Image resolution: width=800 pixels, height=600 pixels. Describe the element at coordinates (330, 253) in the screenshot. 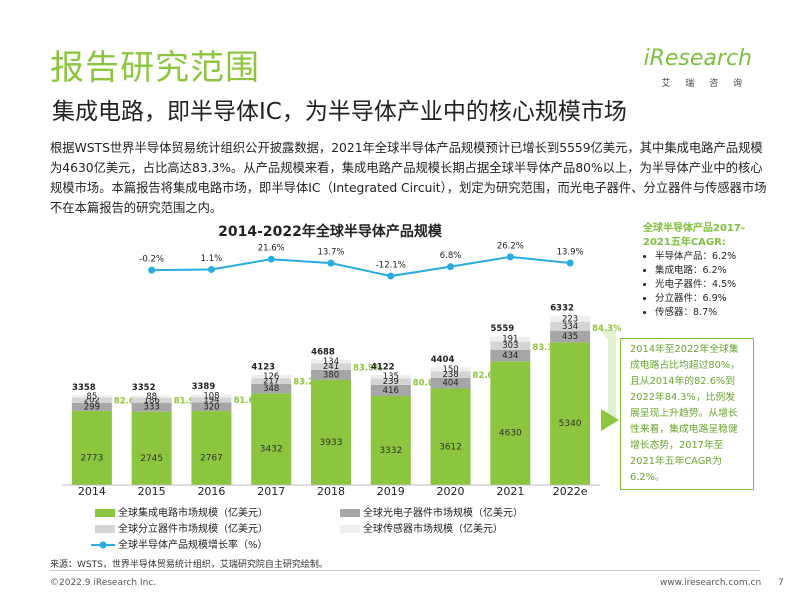

I see `growth-label: 13.7%` at that location.